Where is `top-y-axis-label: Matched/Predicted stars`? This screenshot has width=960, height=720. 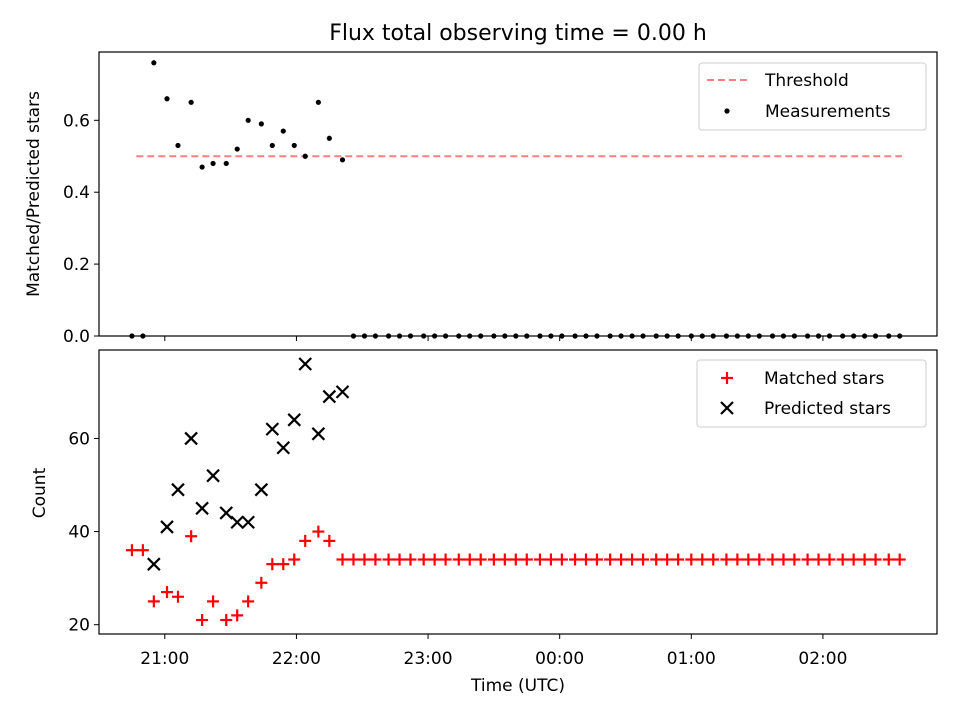
top-y-axis-label: Matched/Predicted stars is located at coordinates (34, 194).